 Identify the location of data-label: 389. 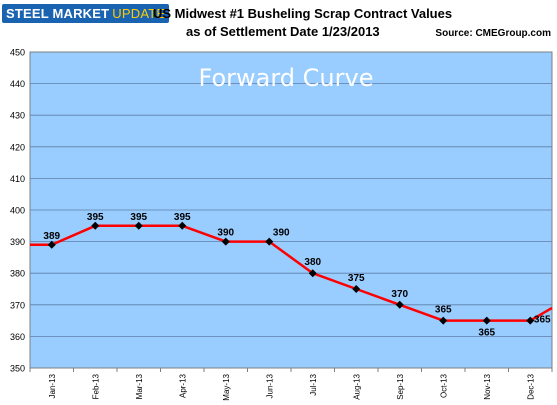
(51, 236).